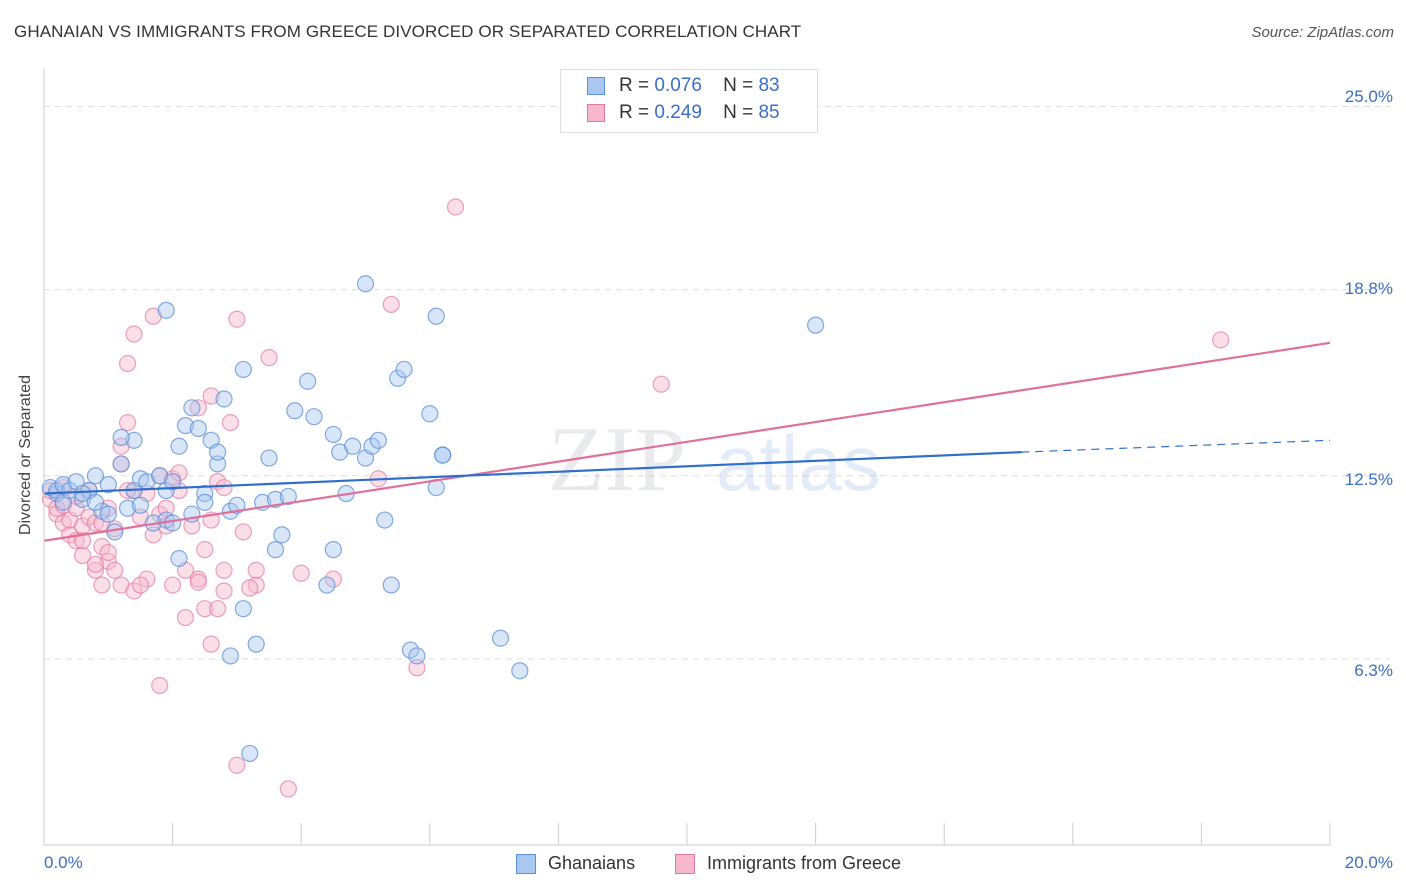 Image resolution: width=1406 pixels, height=892 pixels. Describe the element at coordinates (592, 863) in the screenshot. I see `legend-label: Ghanaians` at that location.